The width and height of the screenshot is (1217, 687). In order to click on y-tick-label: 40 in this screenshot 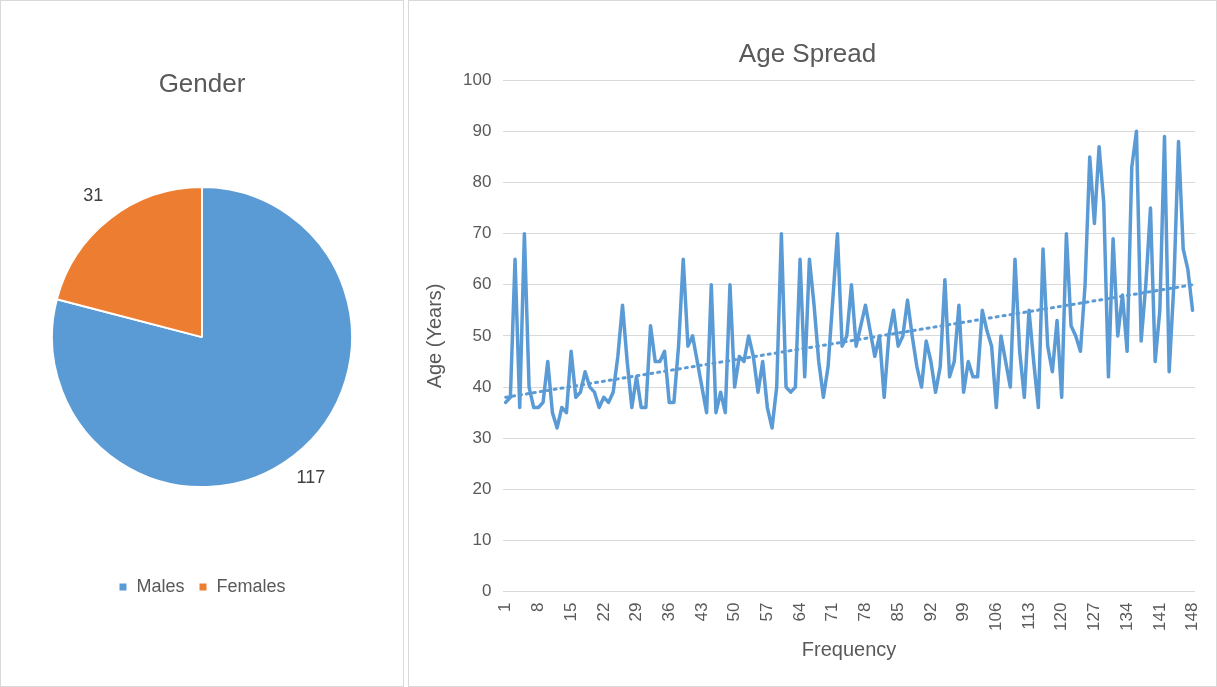, I will do `click(482, 386)`.